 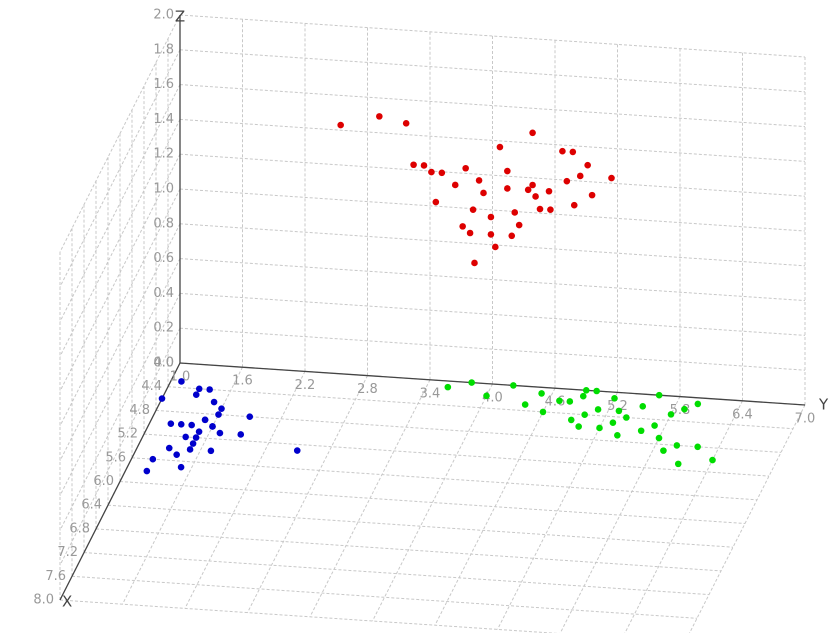 What do you see at coordinates (305, 385) in the screenshot?
I see `y-tick-label: 2.2` at bounding box center [305, 385].